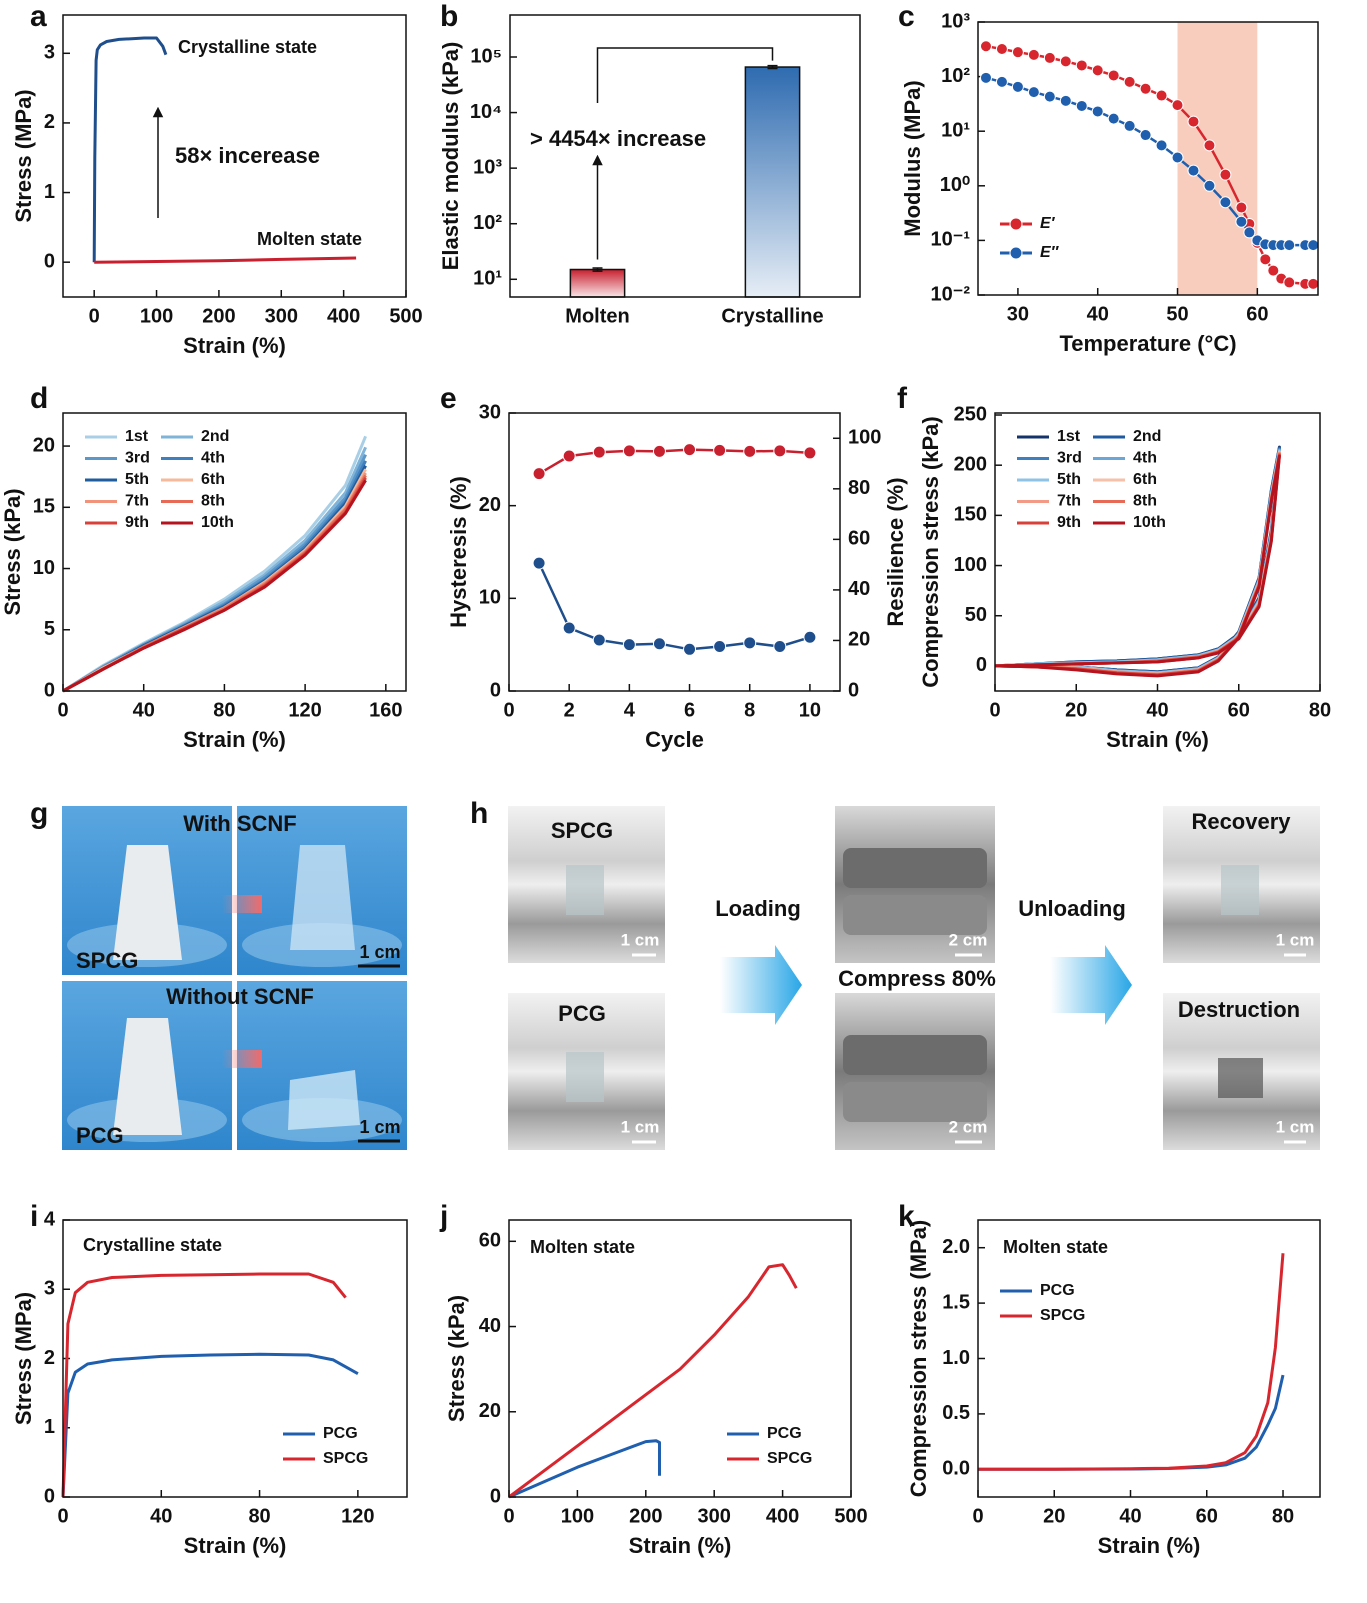 The image size is (1367, 1603). I want to click on error-bar, so click(772, 67).